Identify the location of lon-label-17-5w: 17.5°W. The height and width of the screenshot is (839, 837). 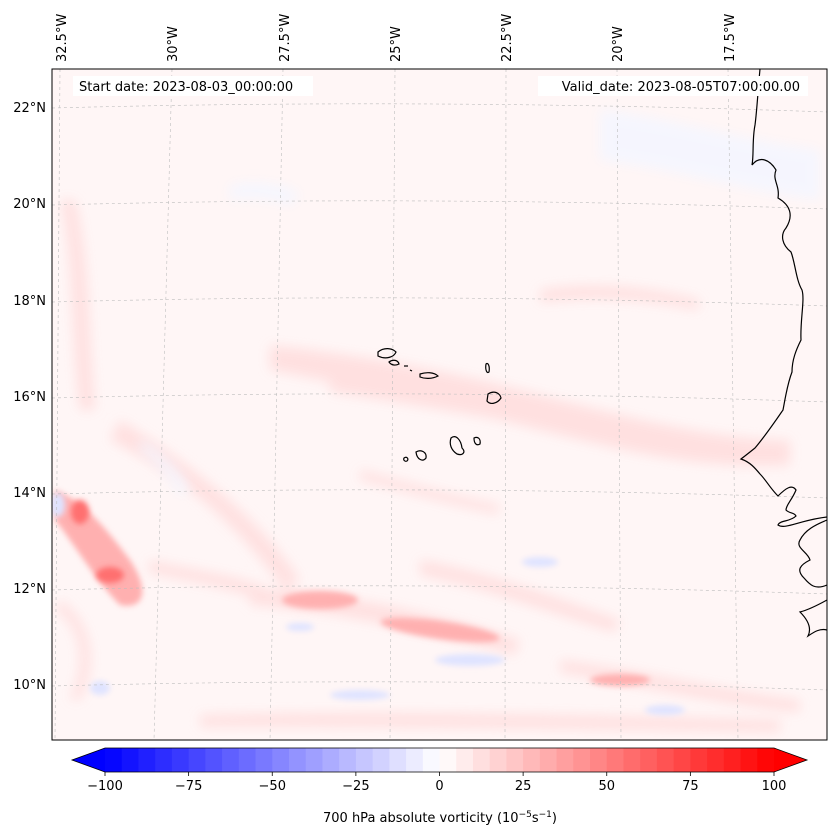
(730, 38).